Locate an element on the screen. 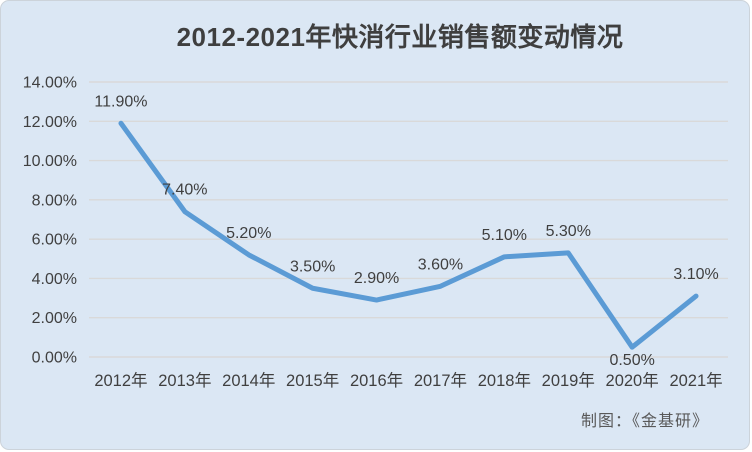 The height and width of the screenshot is (452, 752). data-label: 5.10% is located at coordinates (504, 235).